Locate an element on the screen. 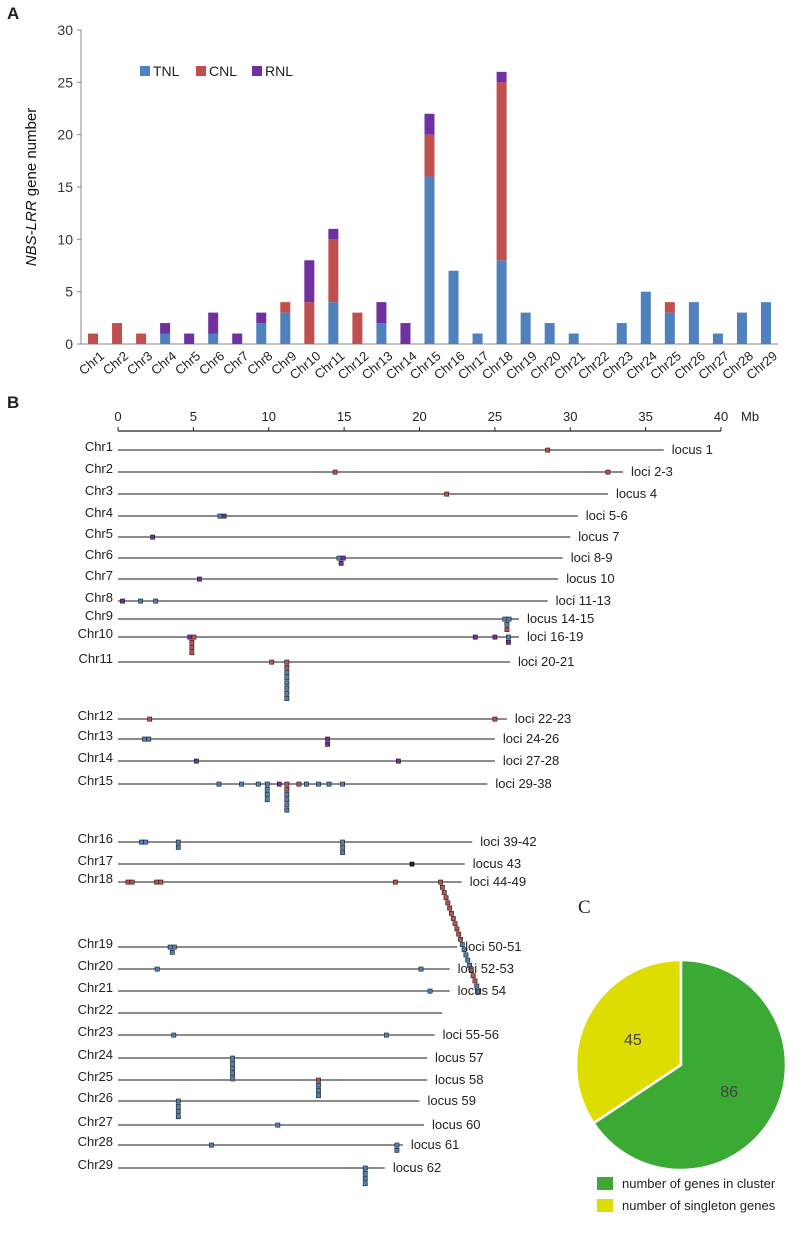  locus-label-chr25: locus 58 is located at coordinates (459, 1079).